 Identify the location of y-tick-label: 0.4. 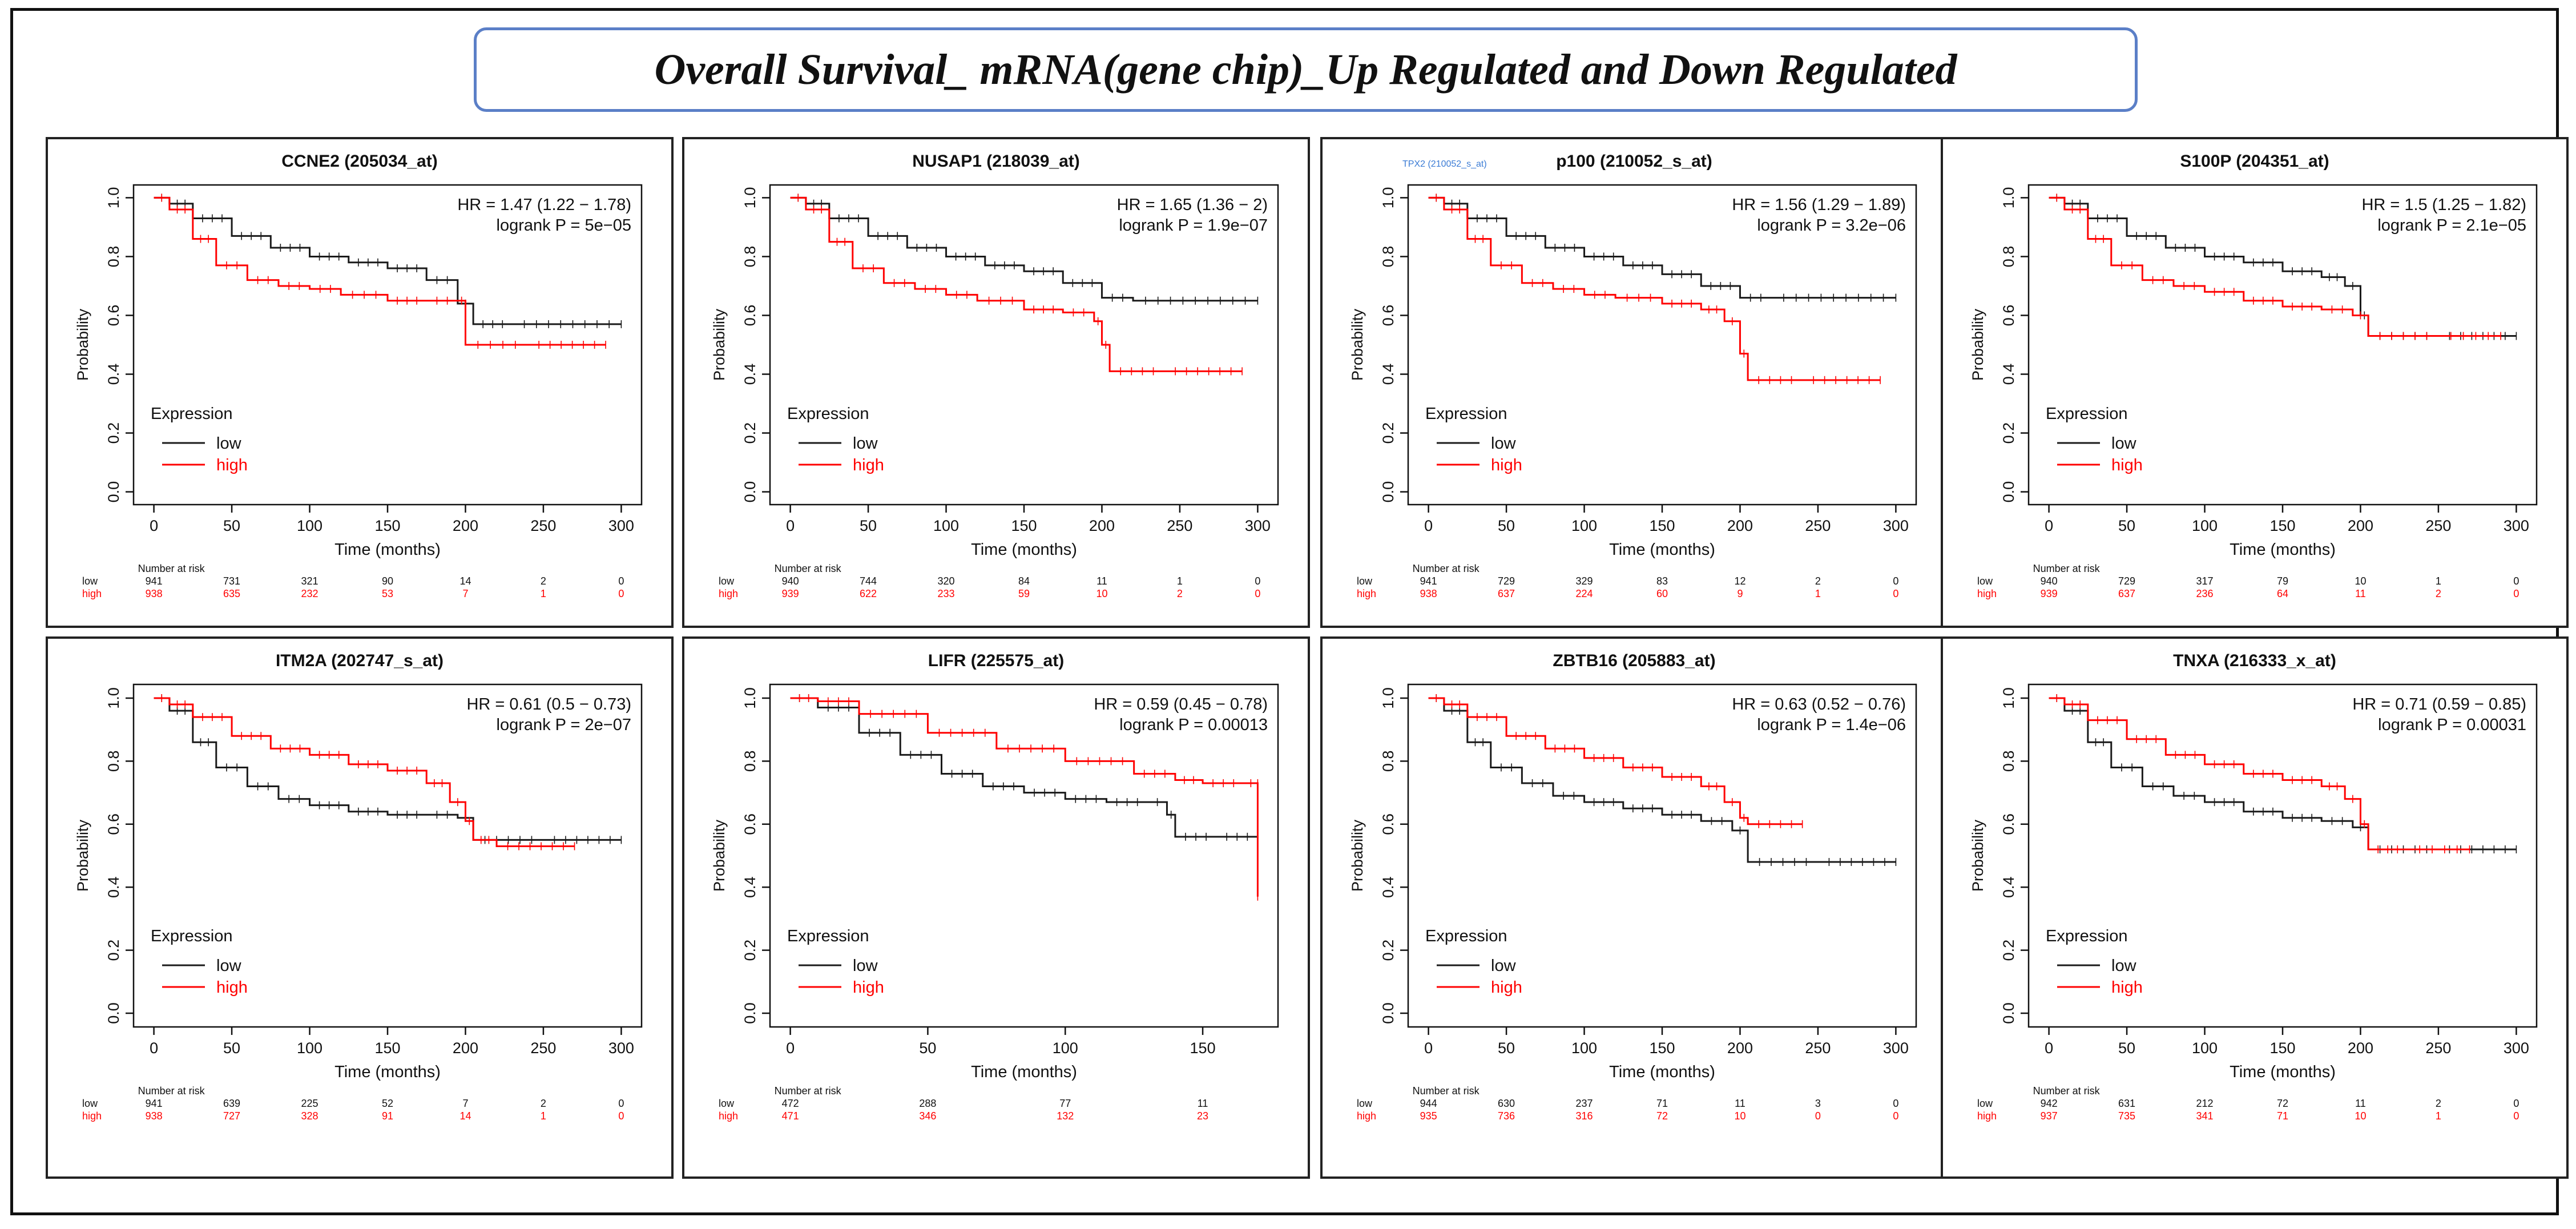
(1389, 887).